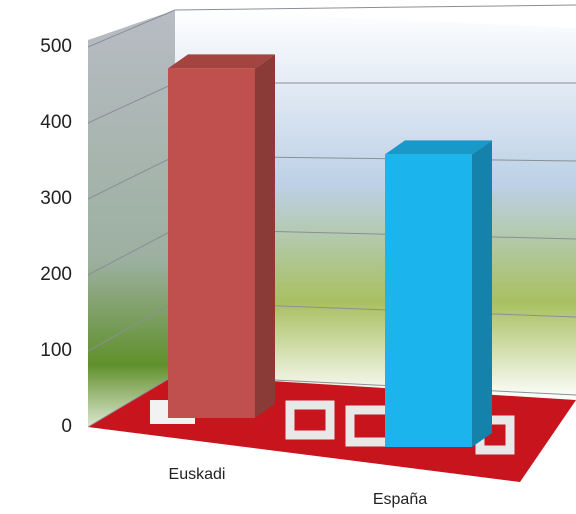 The height and width of the screenshot is (514, 576). What do you see at coordinates (56, 350) in the screenshot?
I see `y-tick-label: 100` at bounding box center [56, 350].